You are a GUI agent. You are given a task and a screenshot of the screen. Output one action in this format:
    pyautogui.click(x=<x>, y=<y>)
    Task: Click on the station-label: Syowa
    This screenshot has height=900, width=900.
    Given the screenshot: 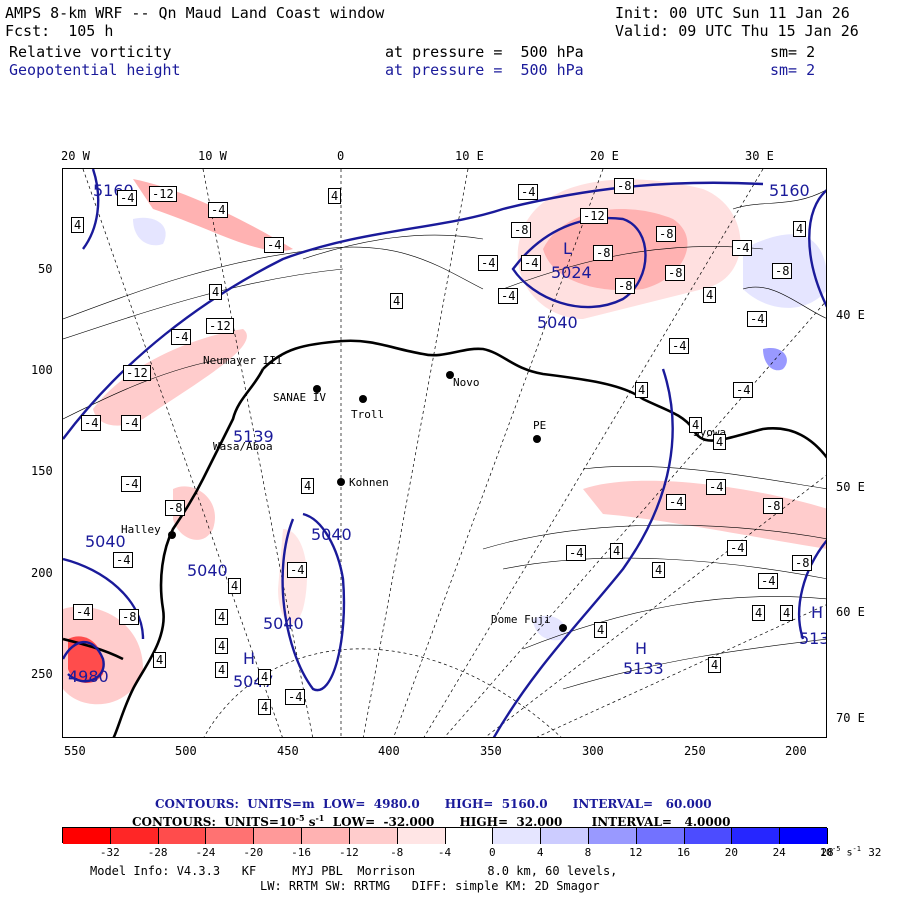 What is the action you would take?
    pyautogui.click(x=710, y=432)
    